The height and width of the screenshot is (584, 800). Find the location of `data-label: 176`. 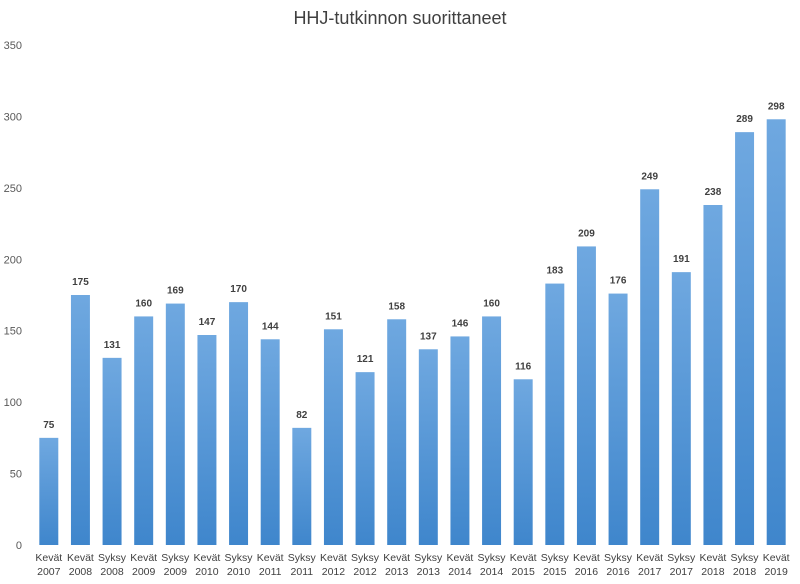

data-label: 176 is located at coordinates (618, 281).